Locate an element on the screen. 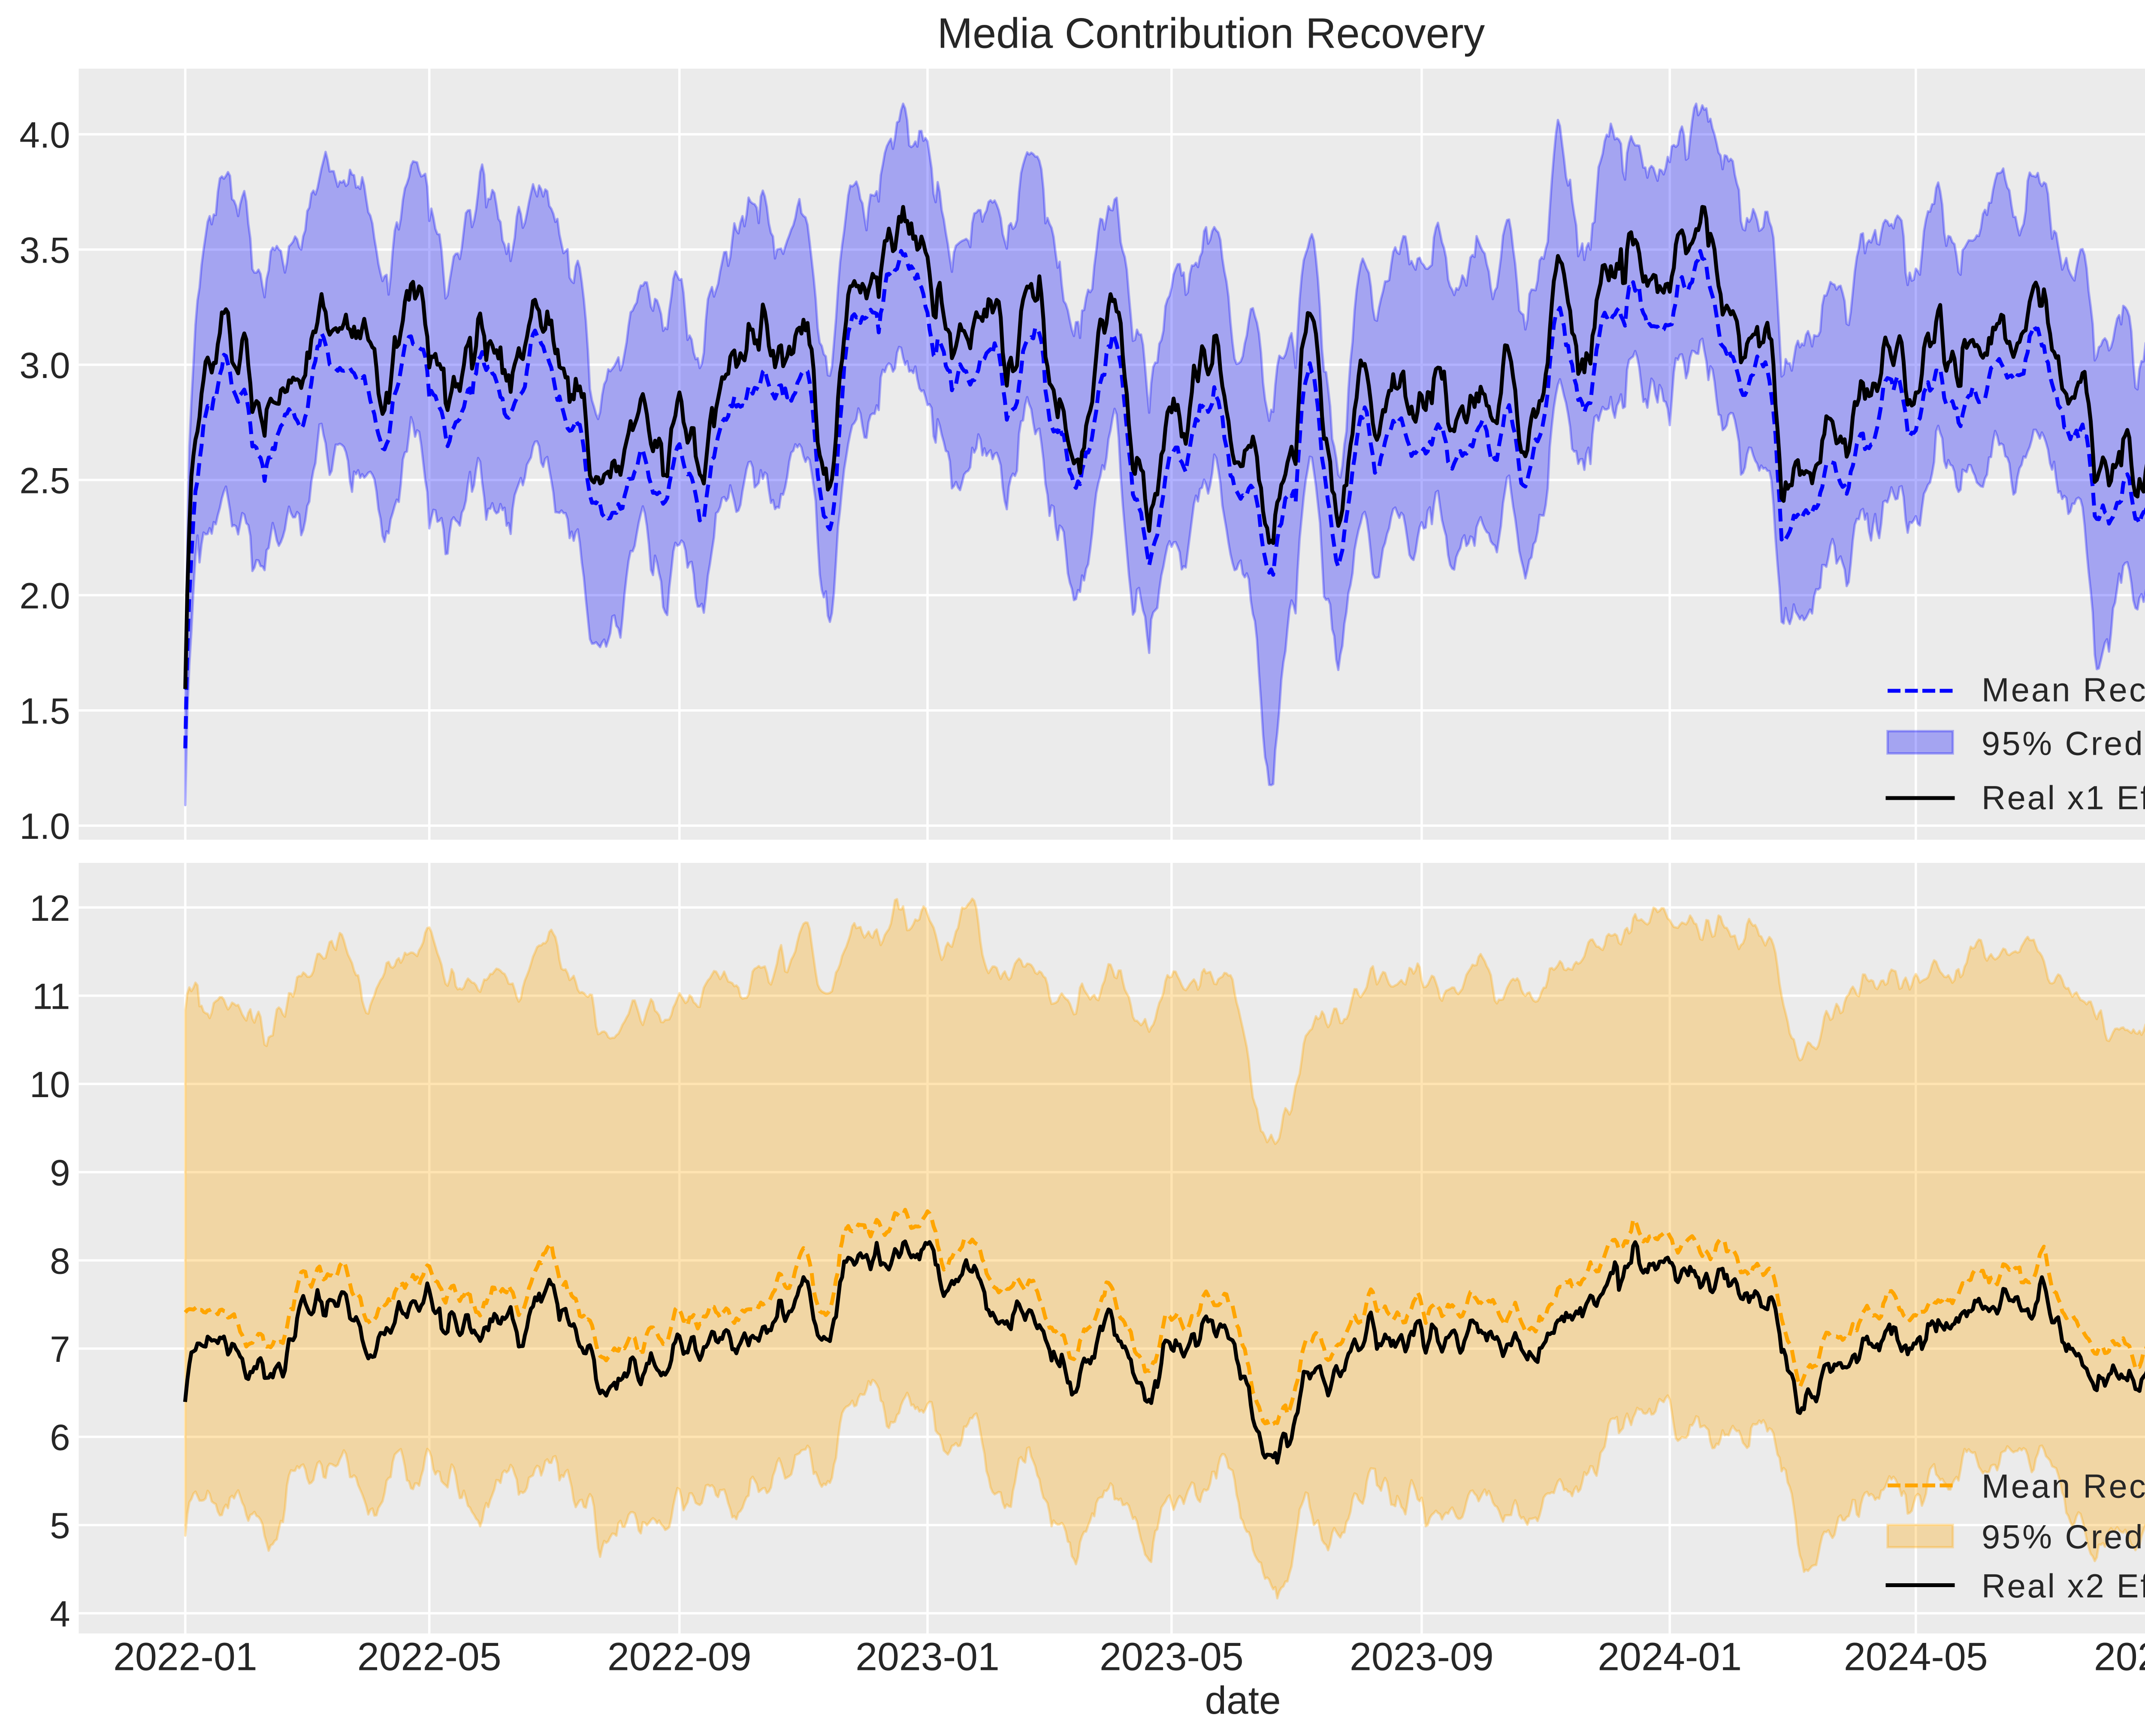 This screenshot has width=2145, height=1736. svg-text: 6 is located at coordinates (60, 1438).